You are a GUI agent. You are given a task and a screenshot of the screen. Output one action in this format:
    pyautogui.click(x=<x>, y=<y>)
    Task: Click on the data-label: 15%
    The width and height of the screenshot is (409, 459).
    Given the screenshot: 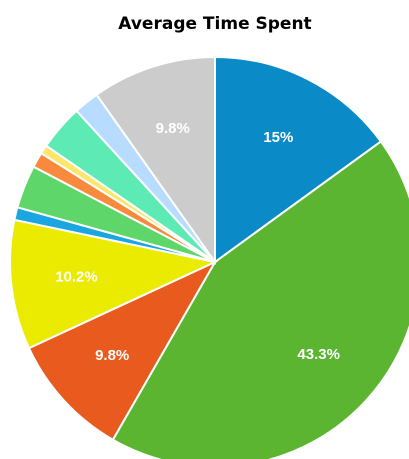 What is the action you would take?
    pyautogui.click(x=278, y=137)
    